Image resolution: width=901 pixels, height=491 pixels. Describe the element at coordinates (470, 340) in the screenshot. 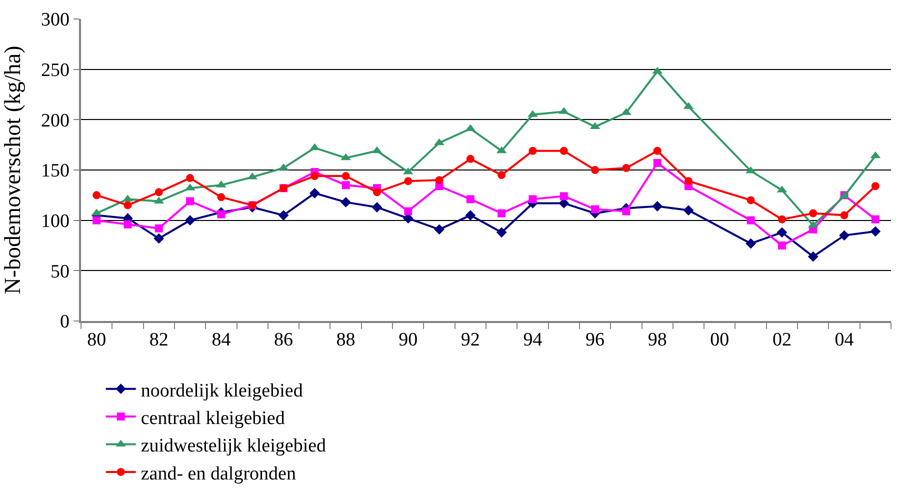

I see `x-tick-label: 92` at that location.